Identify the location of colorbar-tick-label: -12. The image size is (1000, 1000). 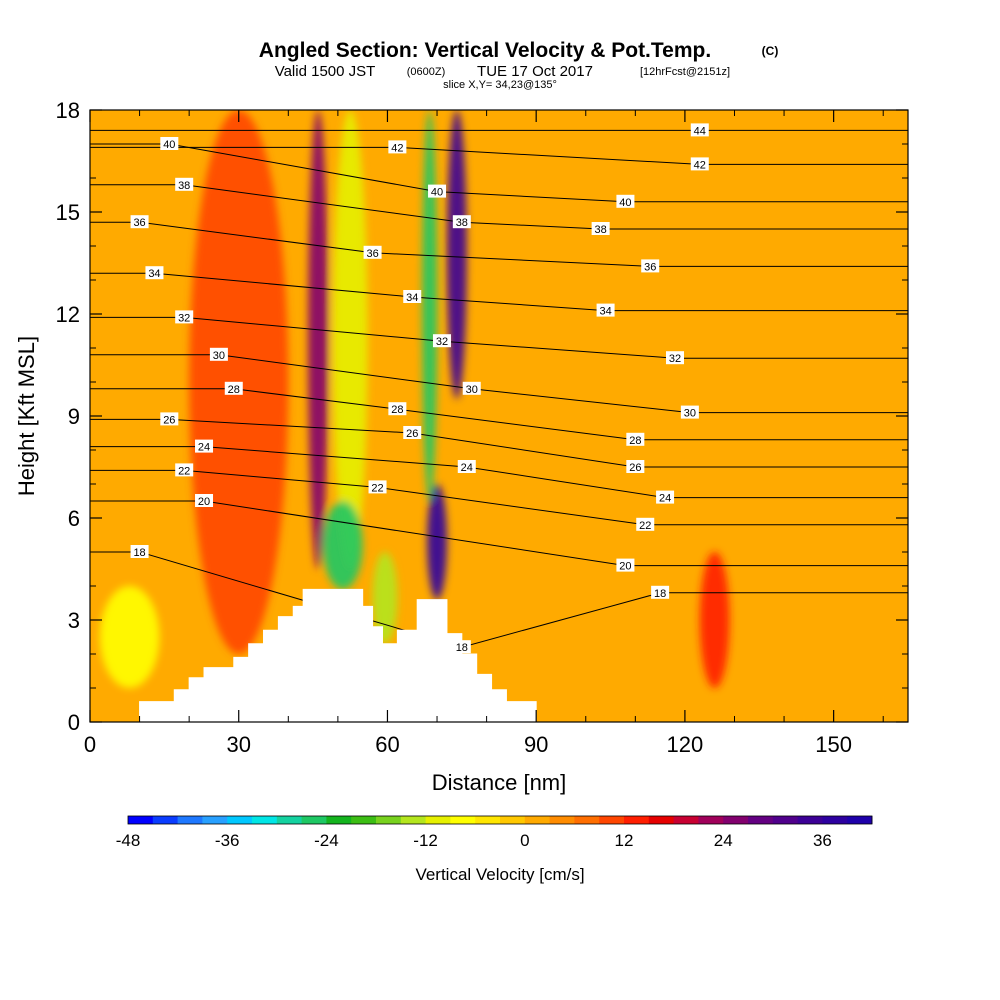
(425, 840).